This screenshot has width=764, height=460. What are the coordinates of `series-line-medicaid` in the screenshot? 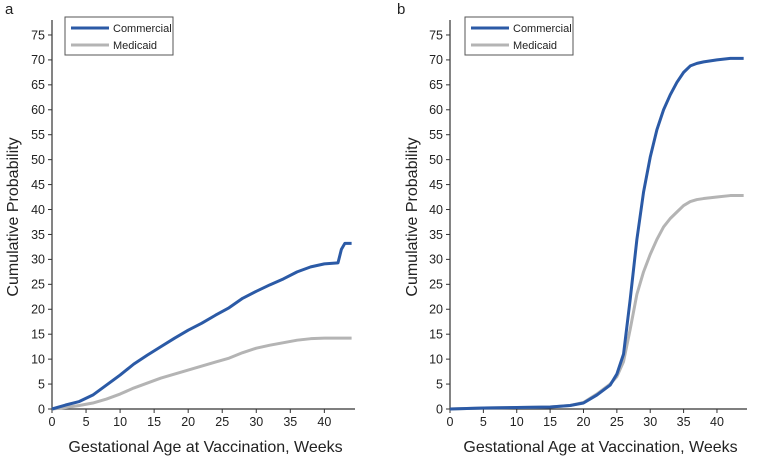 It's located at (201, 373).